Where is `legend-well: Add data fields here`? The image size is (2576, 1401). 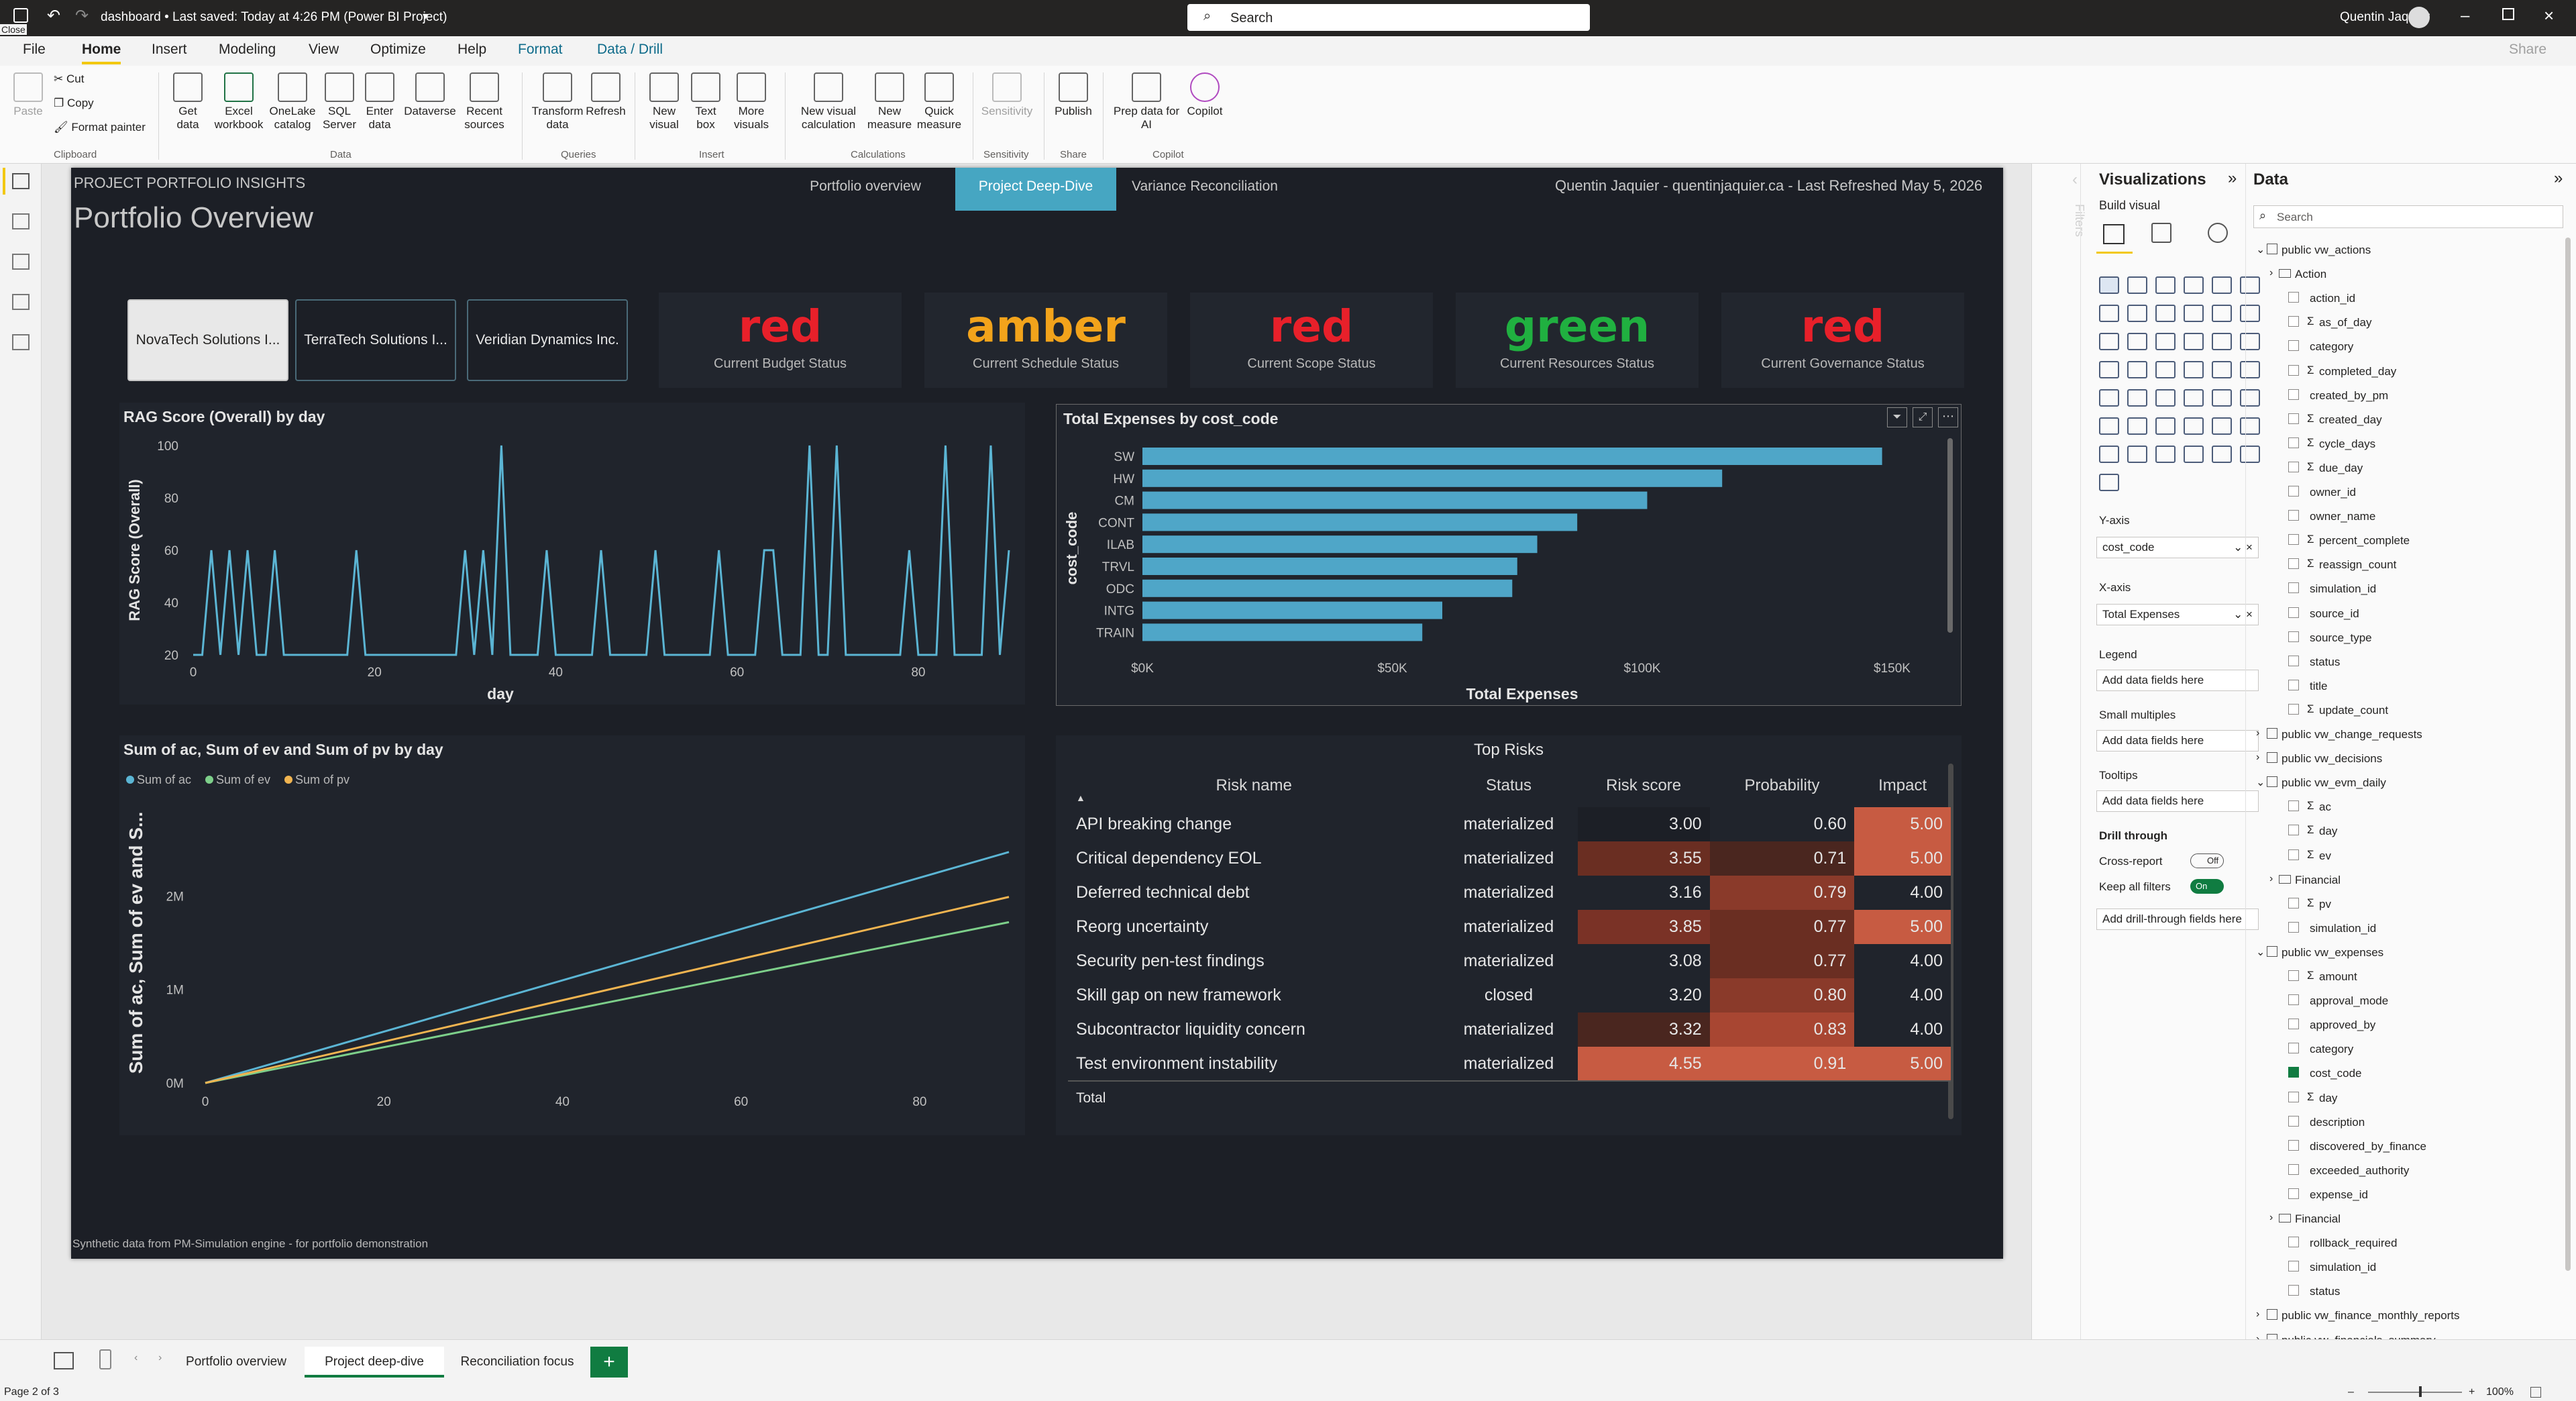 legend-well: Add data fields here is located at coordinates (2177, 680).